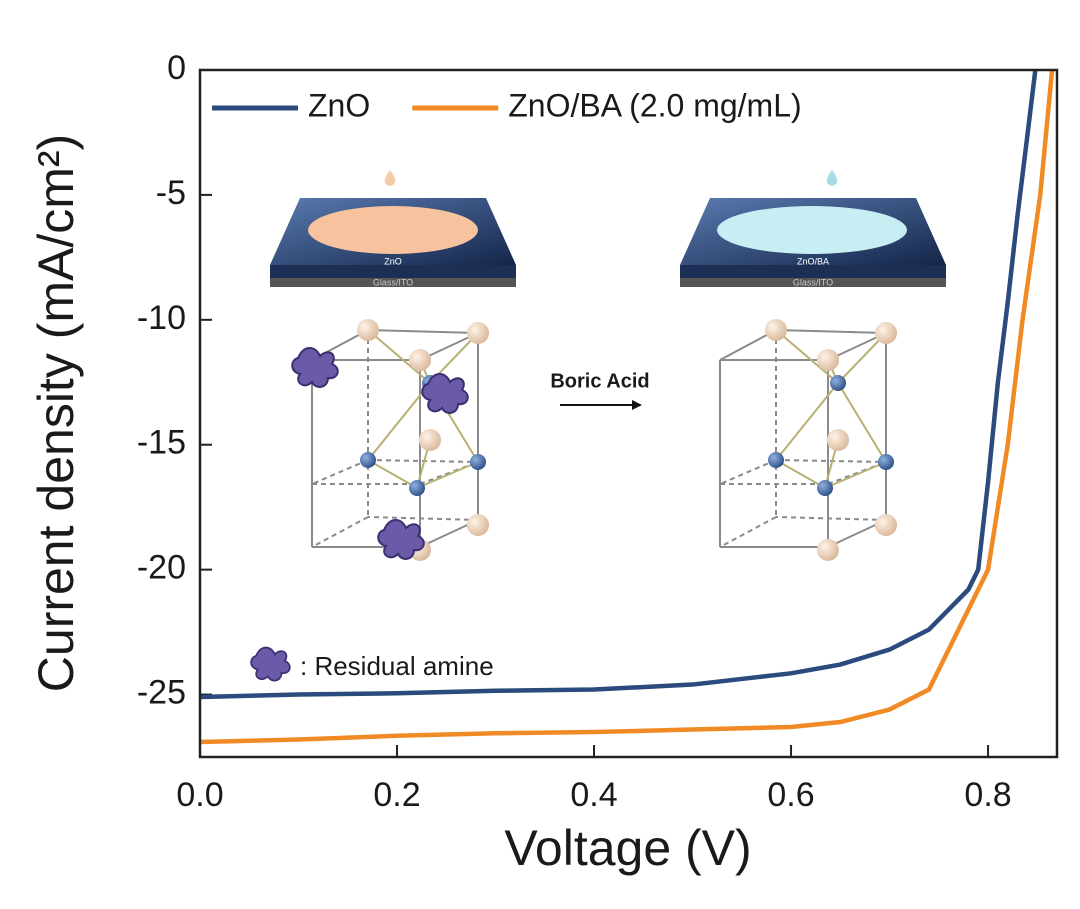 This screenshot has width=1080, height=909. Describe the element at coordinates (161, 568) in the screenshot. I see `y-tick-label: -20` at that location.